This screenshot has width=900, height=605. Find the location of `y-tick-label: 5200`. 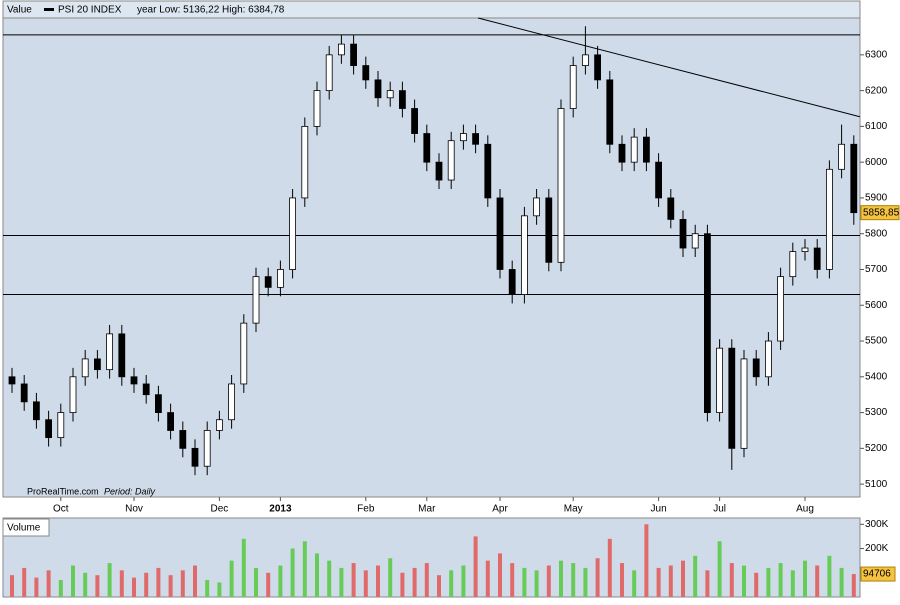

y-tick-label: 5200 is located at coordinates (876, 448).